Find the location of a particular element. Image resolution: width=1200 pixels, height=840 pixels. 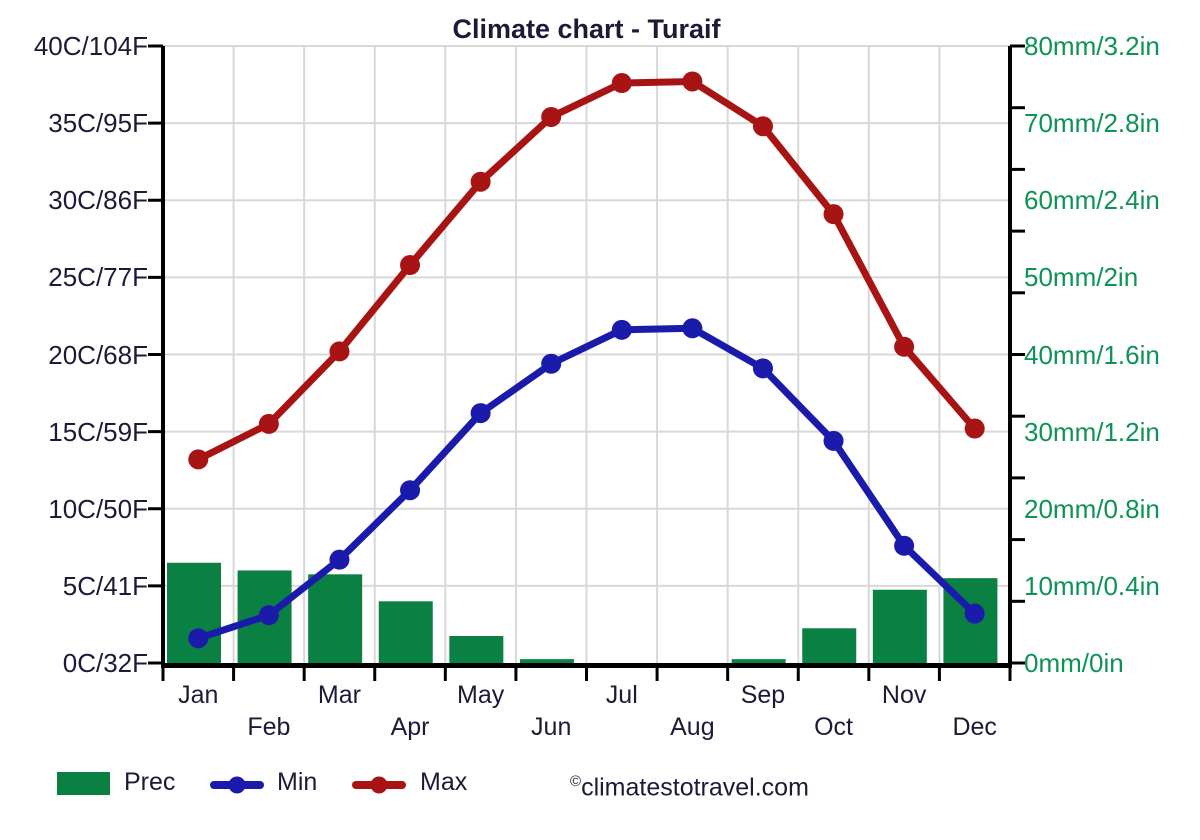

y-axis-left-label: 40C/104F is located at coordinates (90, 46).